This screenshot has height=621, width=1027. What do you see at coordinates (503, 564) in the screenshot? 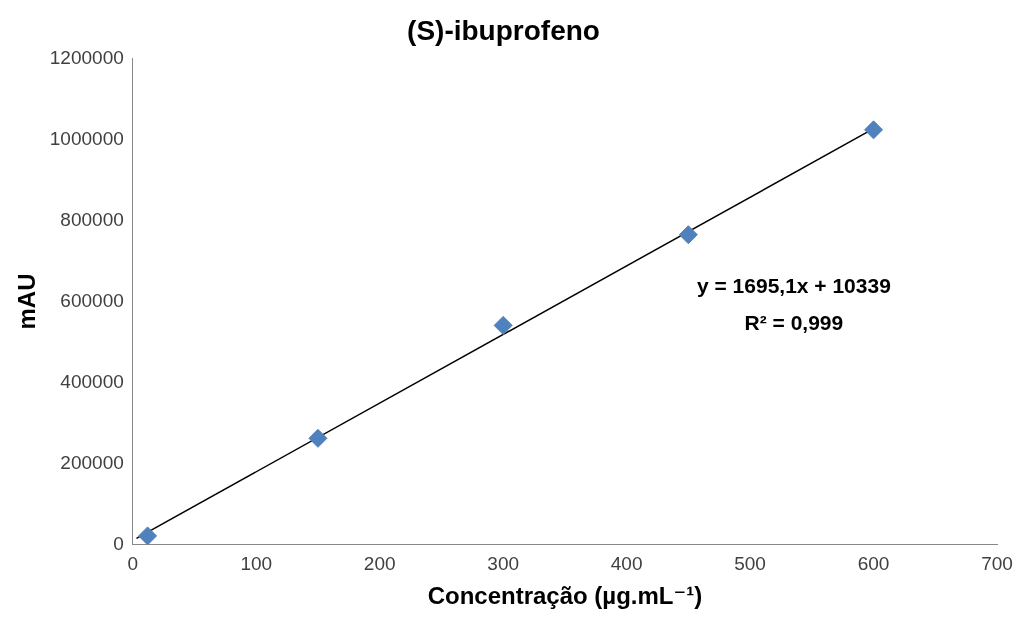
I see `x-tick-label: 300` at bounding box center [503, 564].